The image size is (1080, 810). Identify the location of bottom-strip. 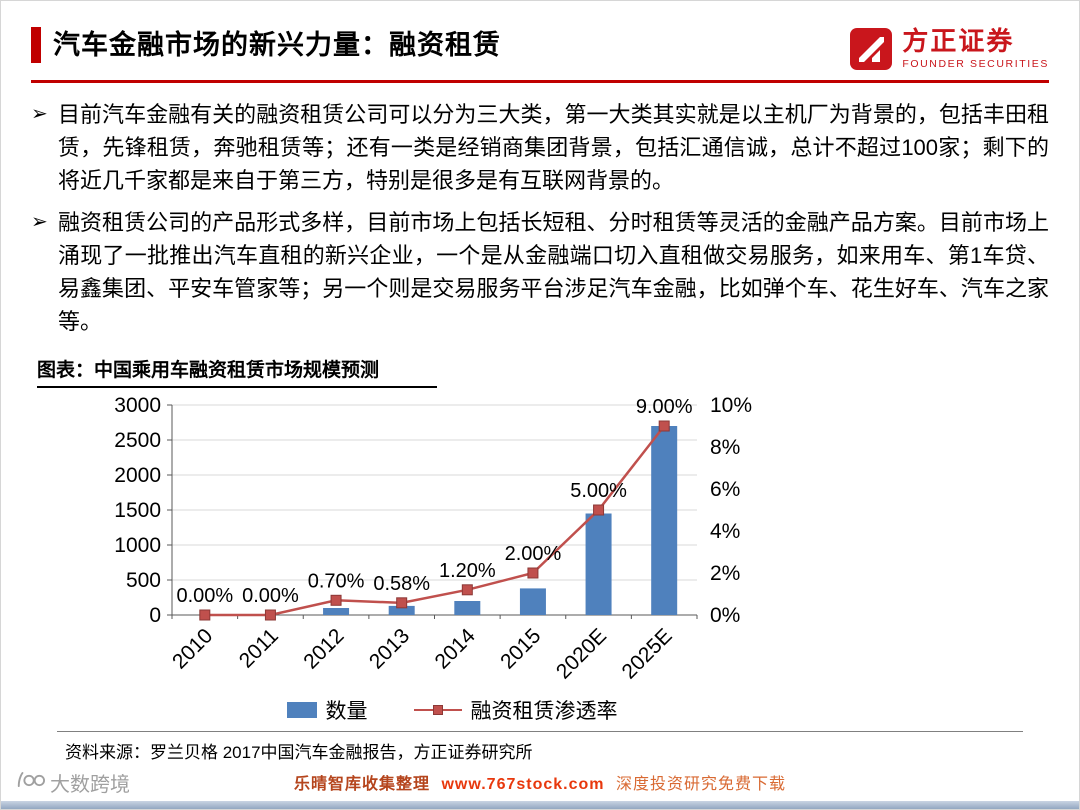
(540, 805).